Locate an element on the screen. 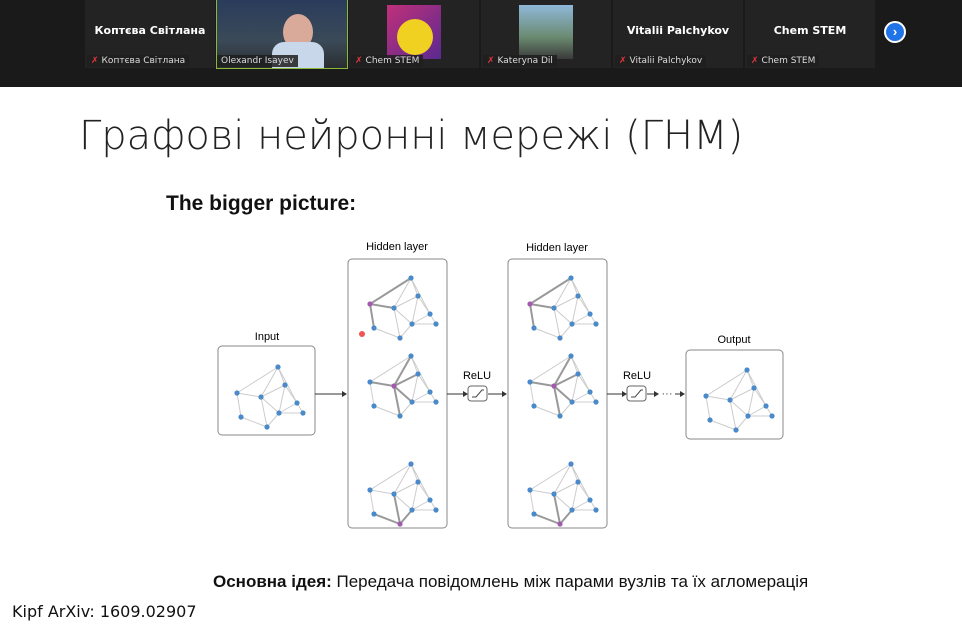 Image resolution: width=962 pixels, height=627 pixels. input-box is located at coordinates (266, 390).